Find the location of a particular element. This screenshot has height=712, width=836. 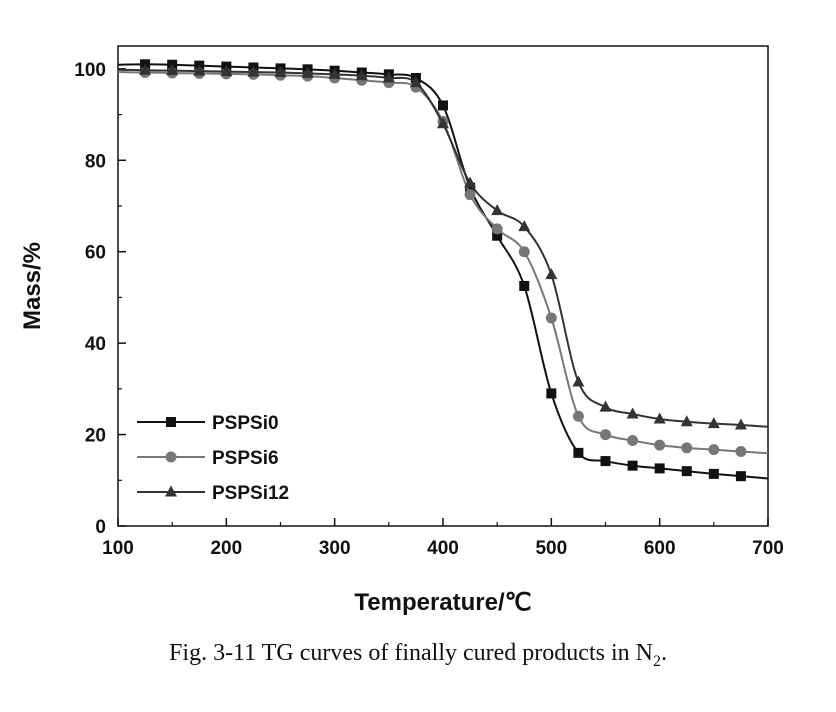

x-axis-title: Temperature/℃ is located at coordinates (442, 602).